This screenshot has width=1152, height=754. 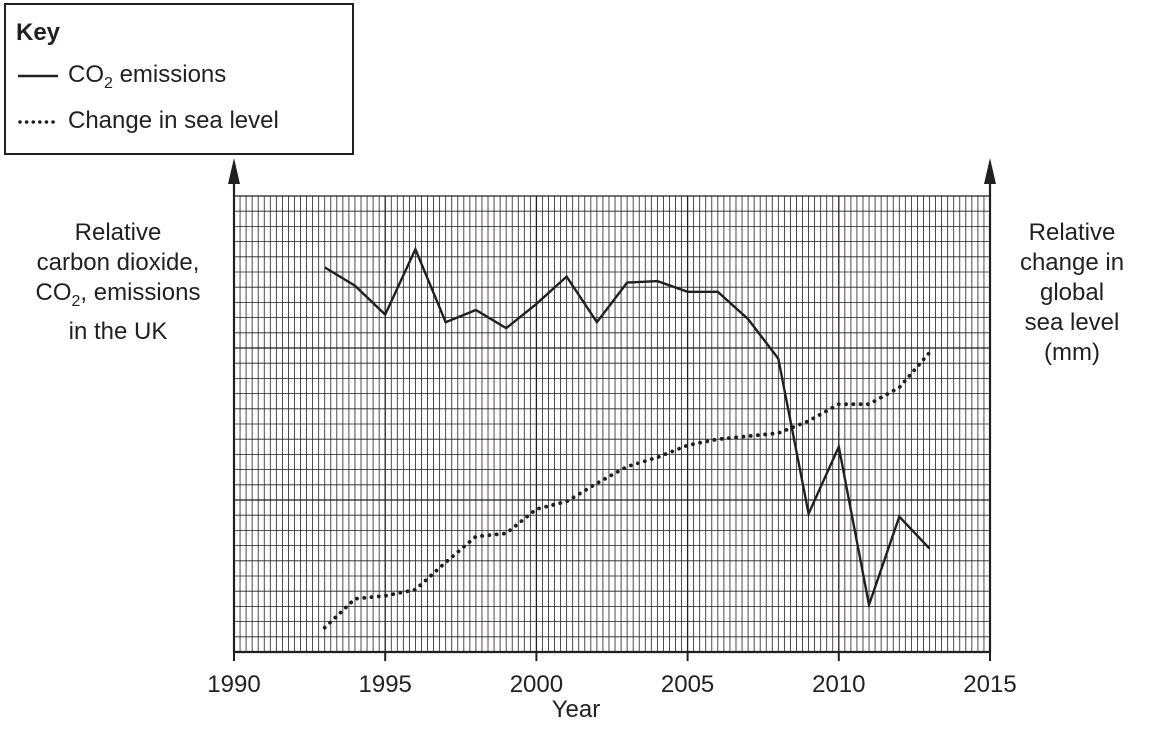 What do you see at coordinates (612, 675) in the screenshot?
I see `x-tick-labels: 1990 1995 2000 2005 2010 2015` at bounding box center [612, 675].